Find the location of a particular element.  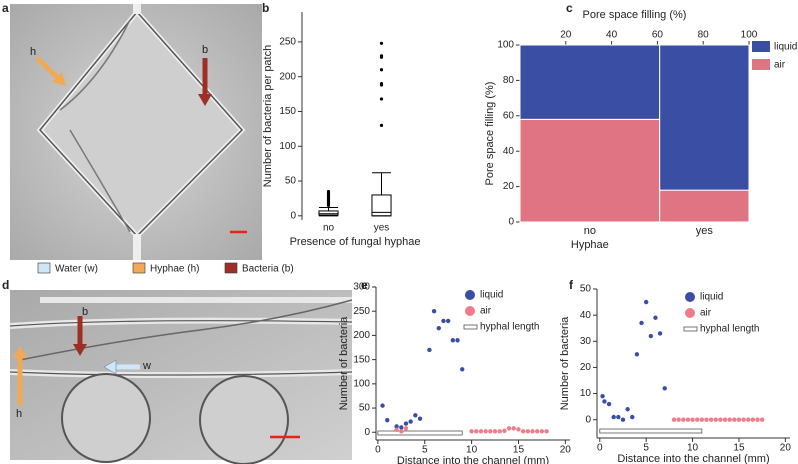

y-tick-label: 50 is located at coordinates (365, 408).